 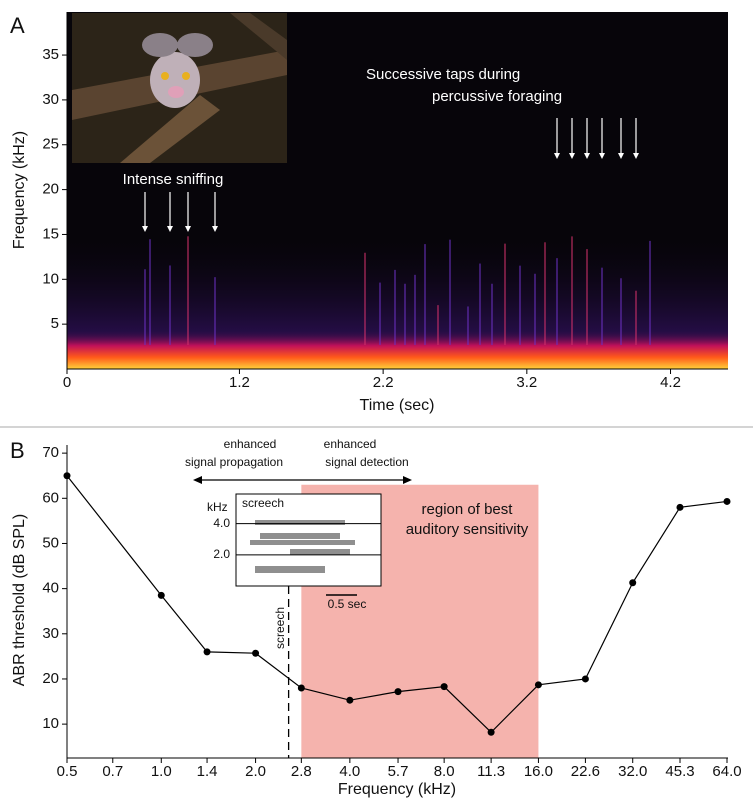 I want to click on y-tick-label: 40, so click(x=50, y=588).